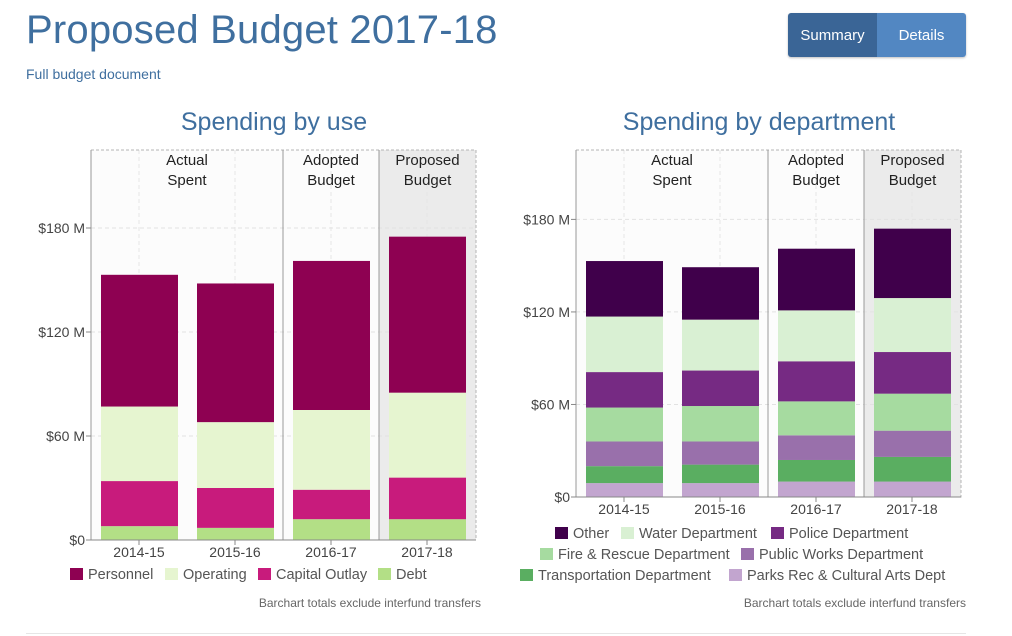 This screenshot has height=636, width=1012. I want to click on view-toggle: Summary Details, so click(877, 35).